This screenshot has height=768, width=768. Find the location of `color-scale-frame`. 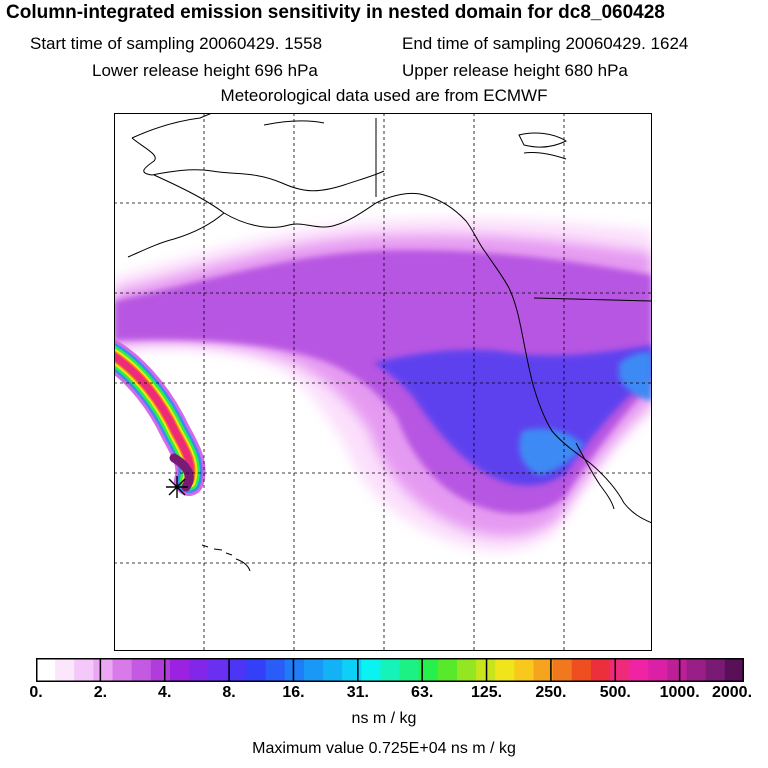

color-scale-frame is located at coordinates (390, 670).